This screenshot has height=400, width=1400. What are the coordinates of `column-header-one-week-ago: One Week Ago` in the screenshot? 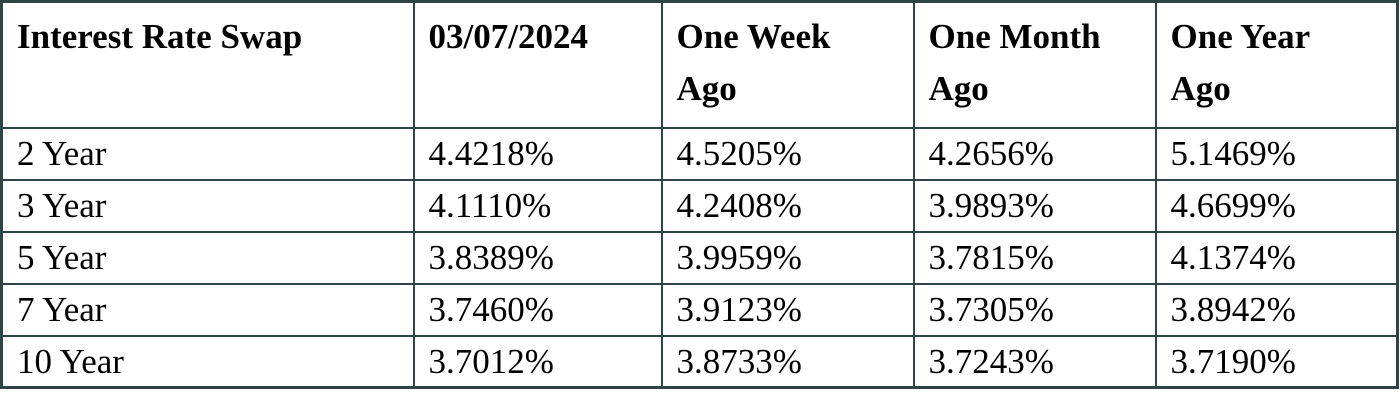 It's located at (787, 64).